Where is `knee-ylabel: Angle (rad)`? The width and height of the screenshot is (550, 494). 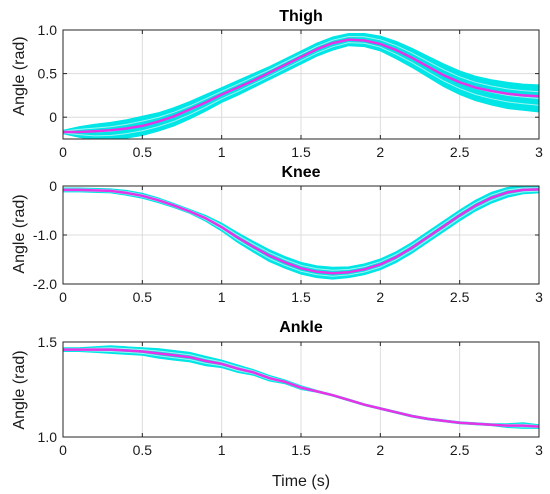 knee-ylabel: Angle (rad) is located at coordinates (19, 233).